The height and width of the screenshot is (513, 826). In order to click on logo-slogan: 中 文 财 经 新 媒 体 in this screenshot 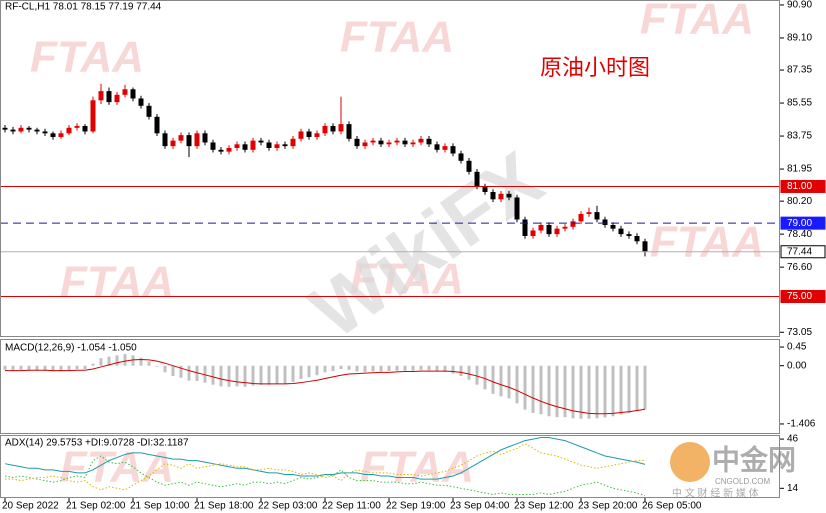, I will do `click(715, 493)`.